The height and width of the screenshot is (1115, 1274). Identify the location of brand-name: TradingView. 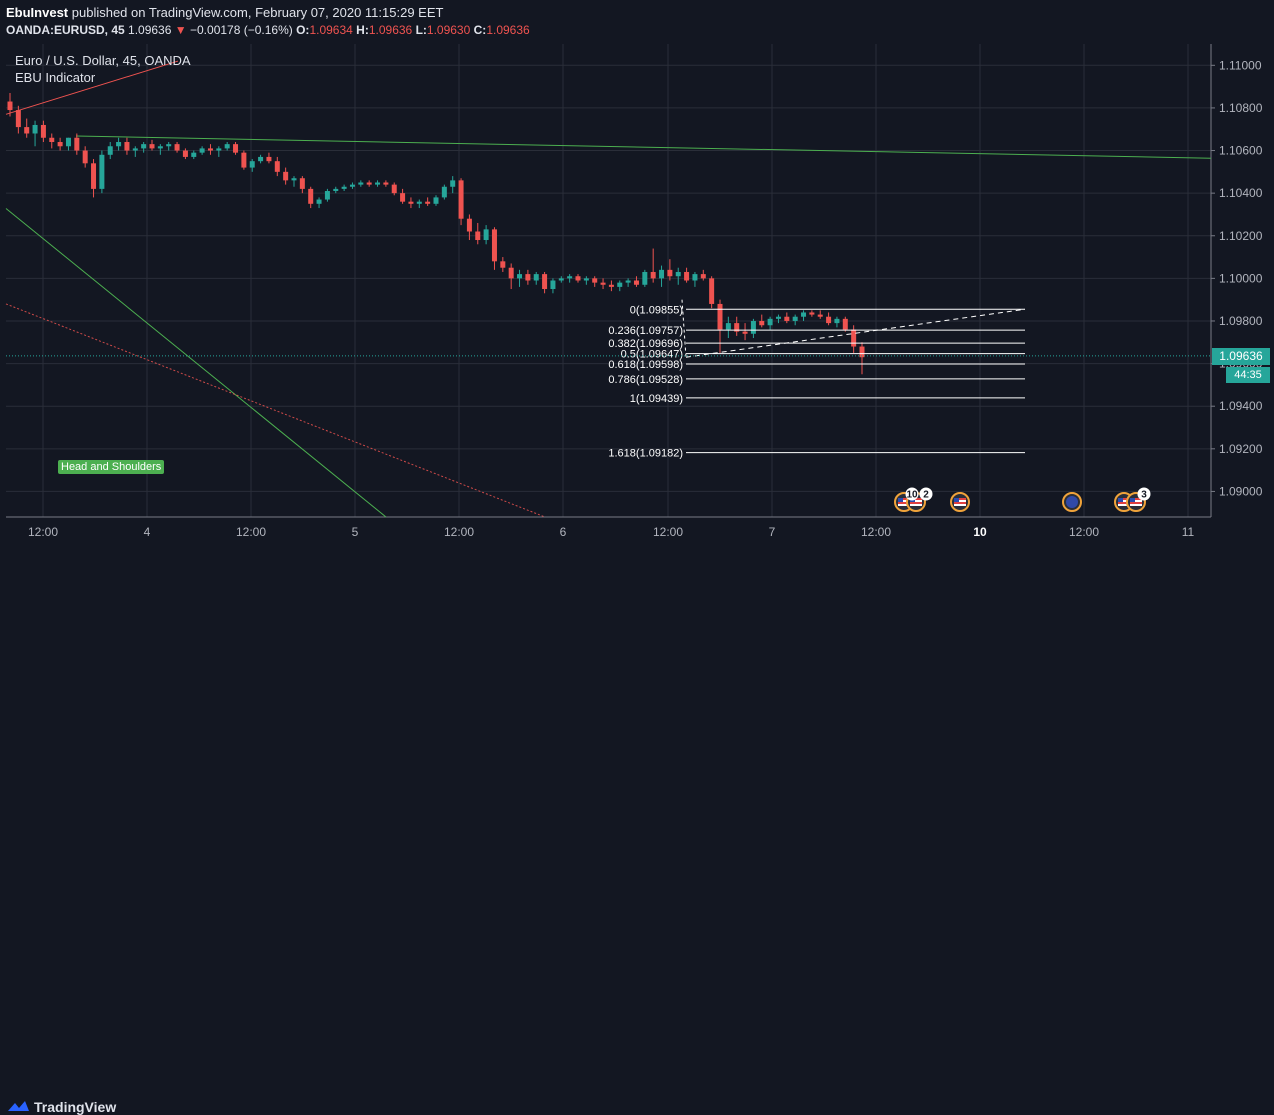
(75, 1107).